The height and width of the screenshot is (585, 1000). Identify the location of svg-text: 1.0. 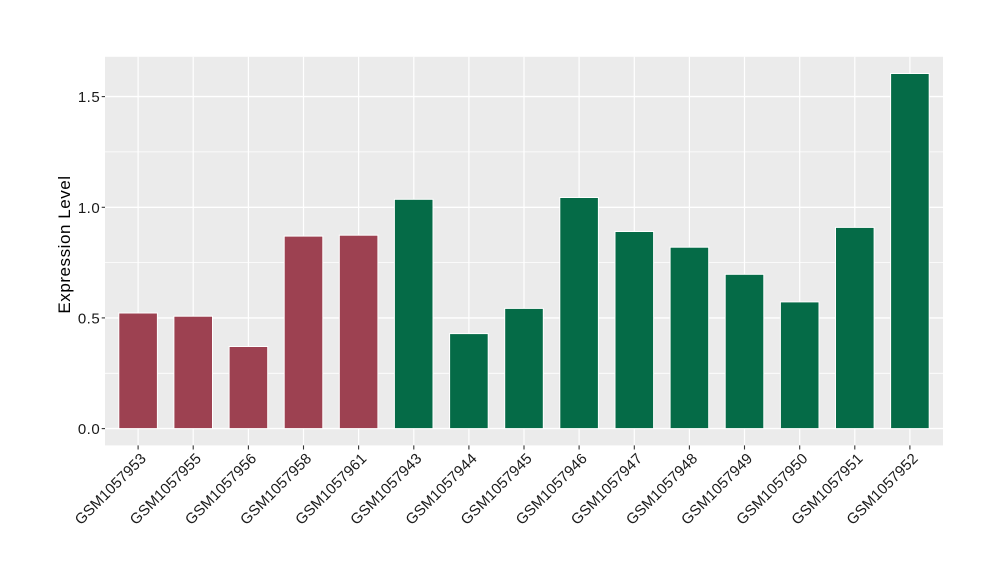
(89, 208).